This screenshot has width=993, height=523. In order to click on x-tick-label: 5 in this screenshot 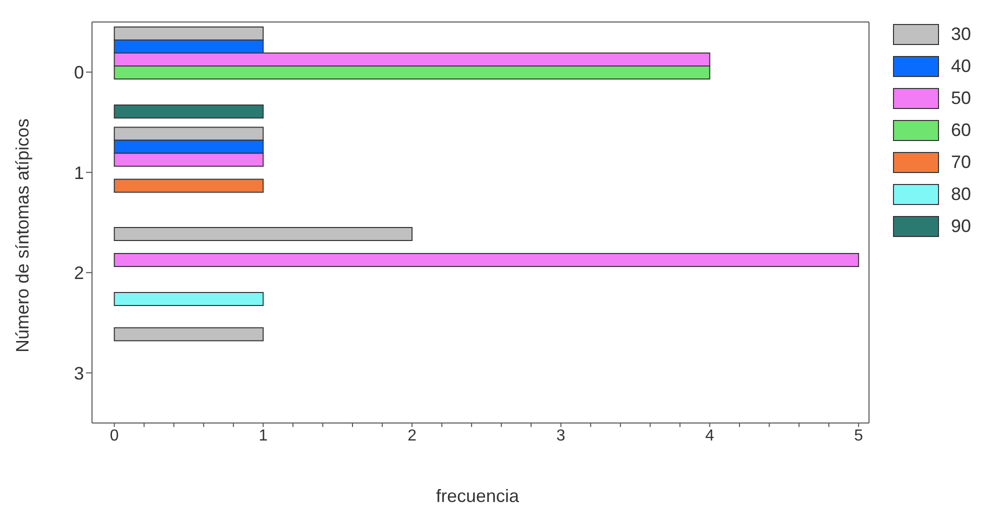, I will do `click(859, 435)`.